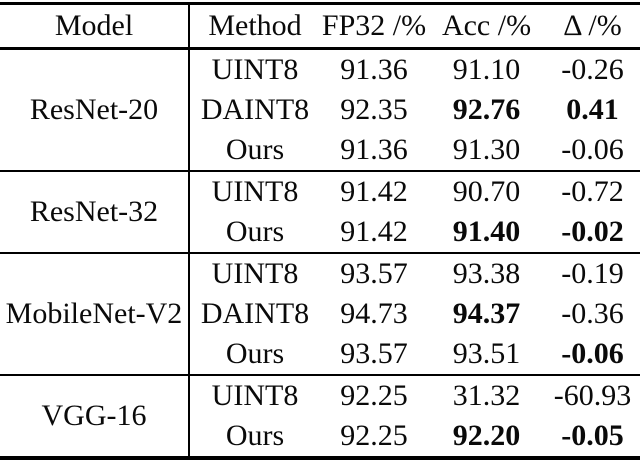  I want to click on cell-acc: 93.51, so click(486, 353).